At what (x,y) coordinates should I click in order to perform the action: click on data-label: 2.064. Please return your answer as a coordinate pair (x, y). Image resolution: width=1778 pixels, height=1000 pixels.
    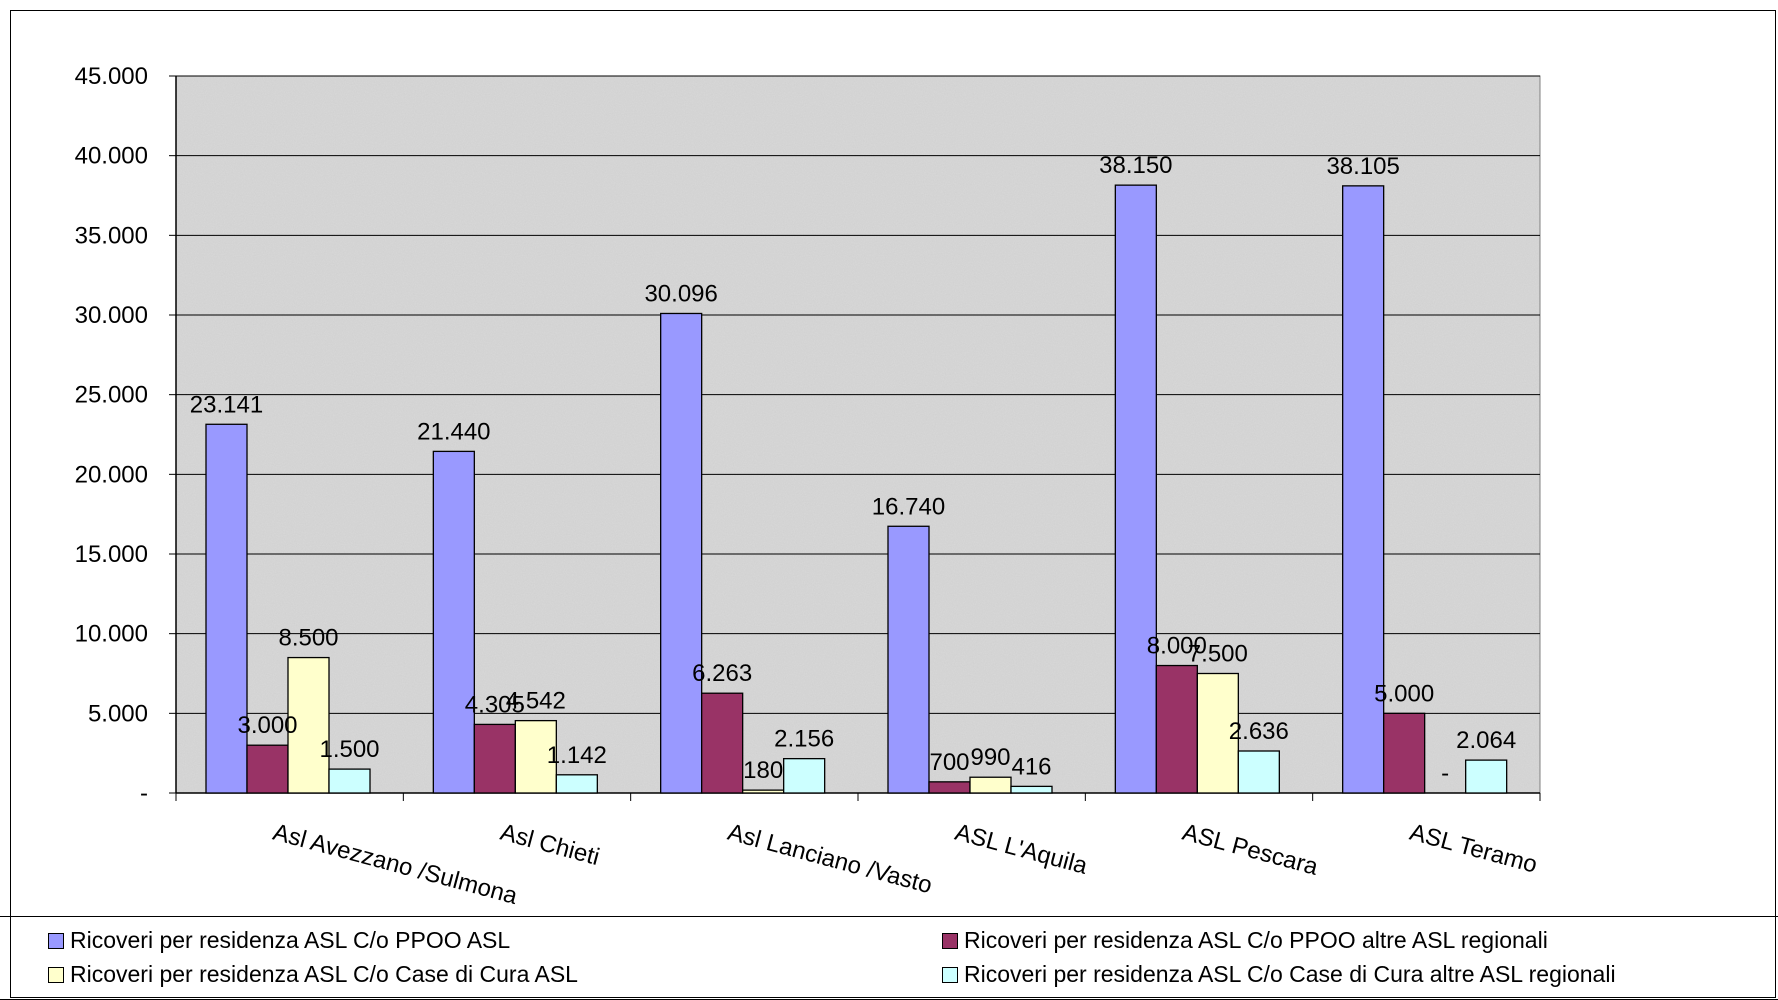
    Looking at the image, I should click on (1486, 740).